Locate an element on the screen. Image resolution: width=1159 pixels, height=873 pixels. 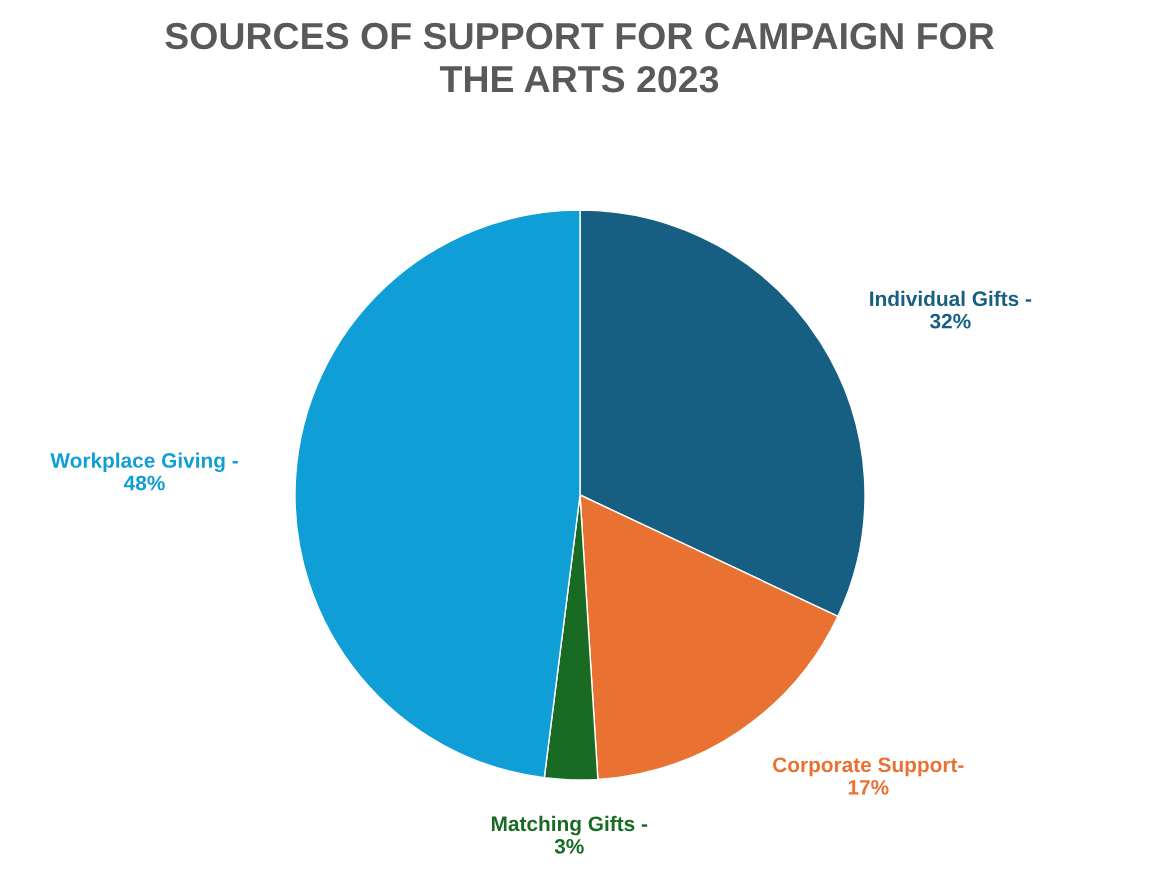
data-label: 48% is located at coordinates (144, 483).